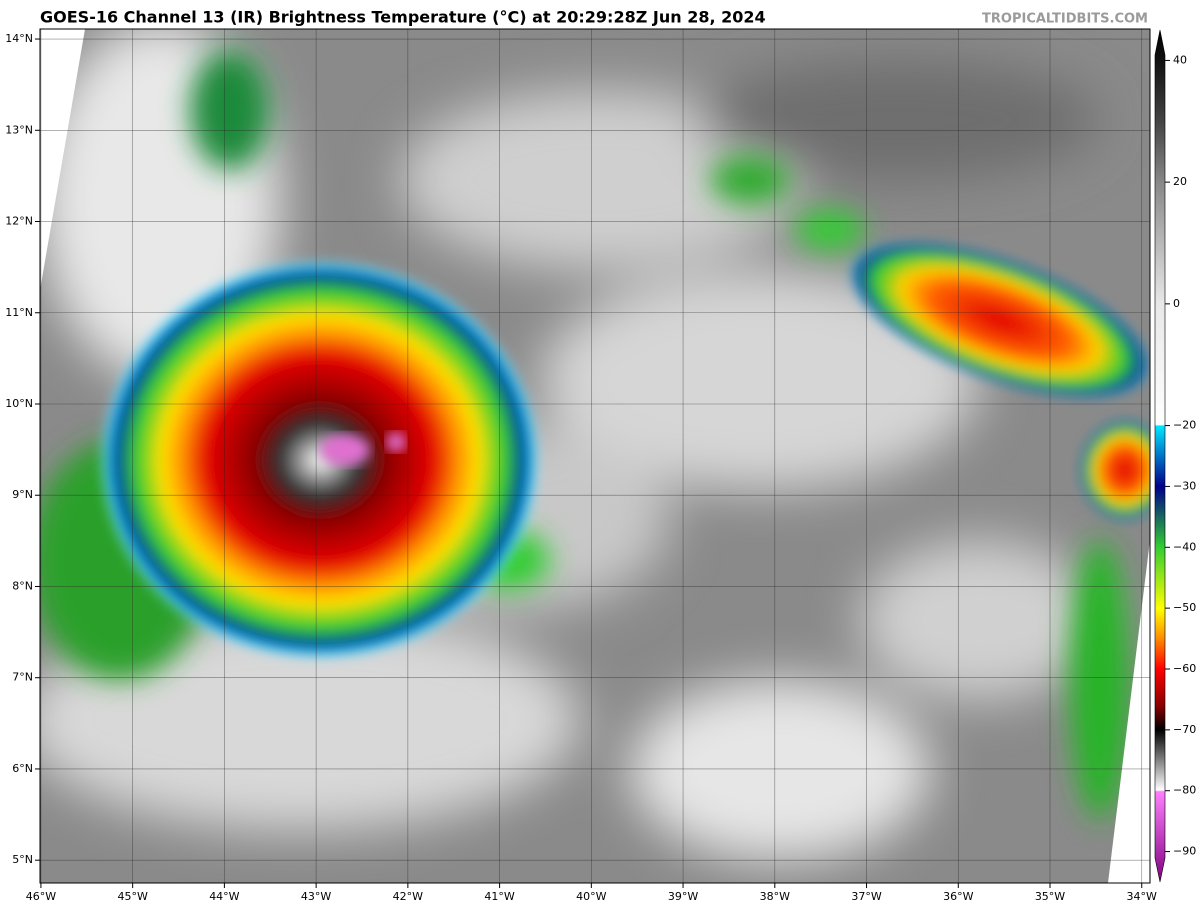 The image size is (1200, 906). Describe the element at coordinates (1184, 485) in the screenshot. I see `colorbar-label: −30` at that location.